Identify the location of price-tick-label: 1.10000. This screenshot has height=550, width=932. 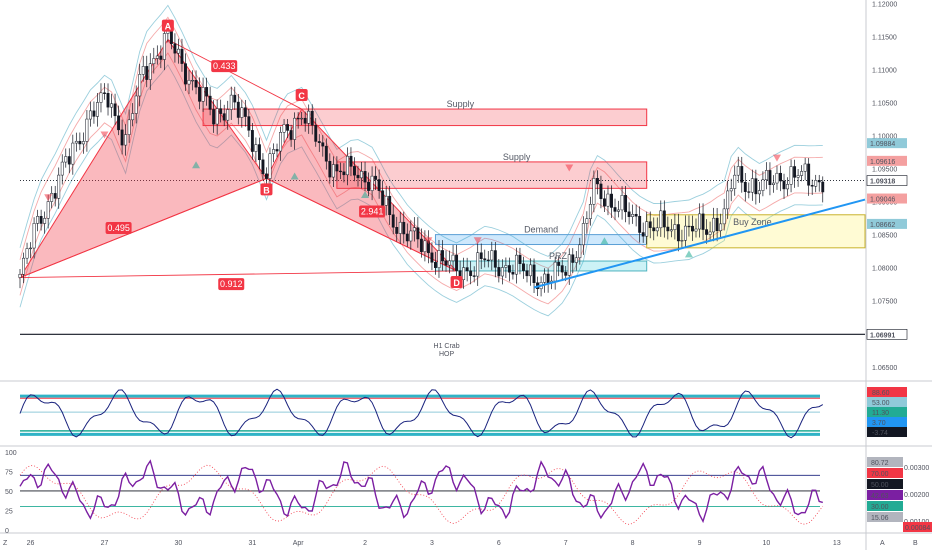
(884, 136).